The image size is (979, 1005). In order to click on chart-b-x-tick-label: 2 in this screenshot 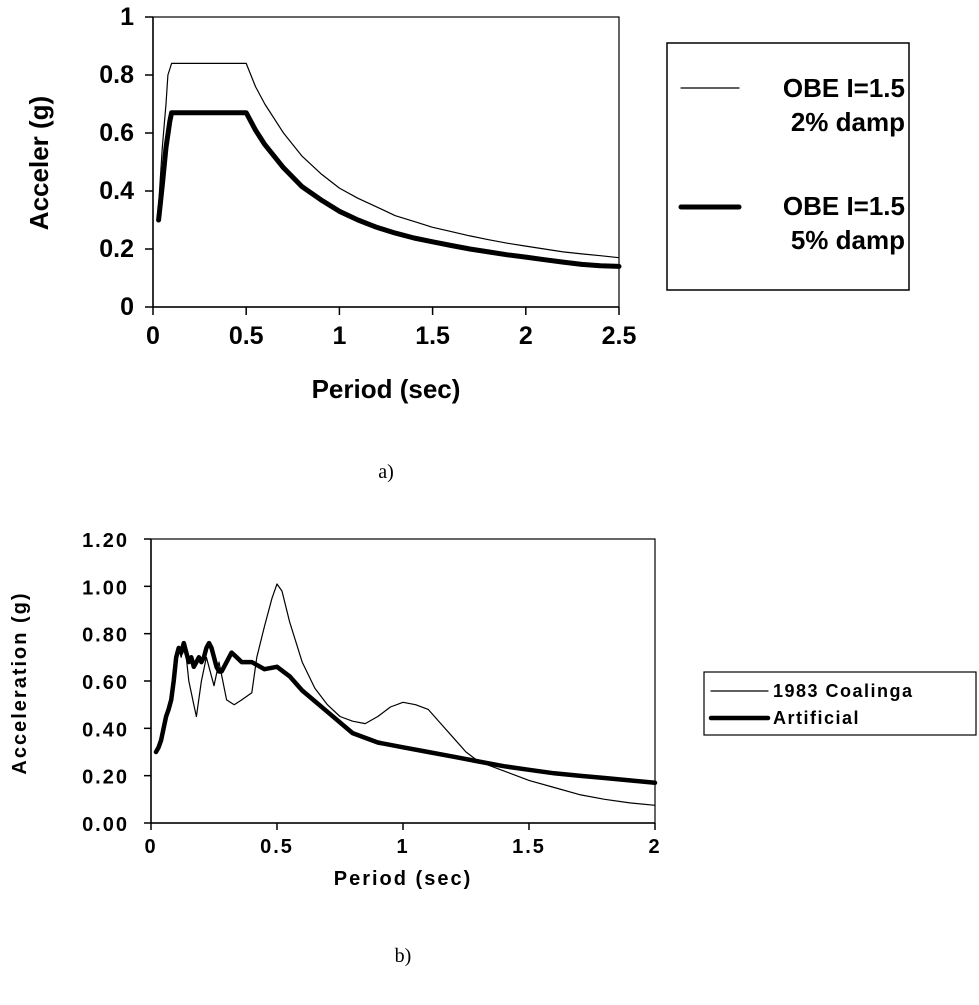, I will do `click(654, 847)`.